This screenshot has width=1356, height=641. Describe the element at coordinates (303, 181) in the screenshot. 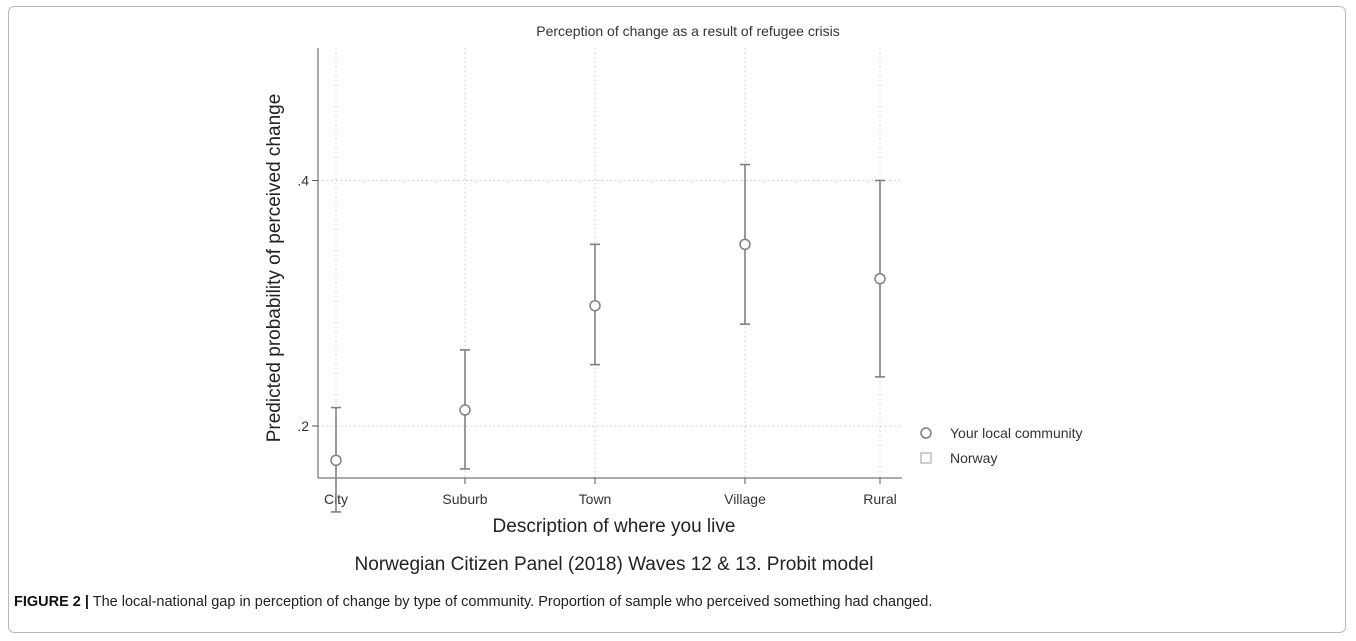

I see `y-tick-label: .4` at that location.